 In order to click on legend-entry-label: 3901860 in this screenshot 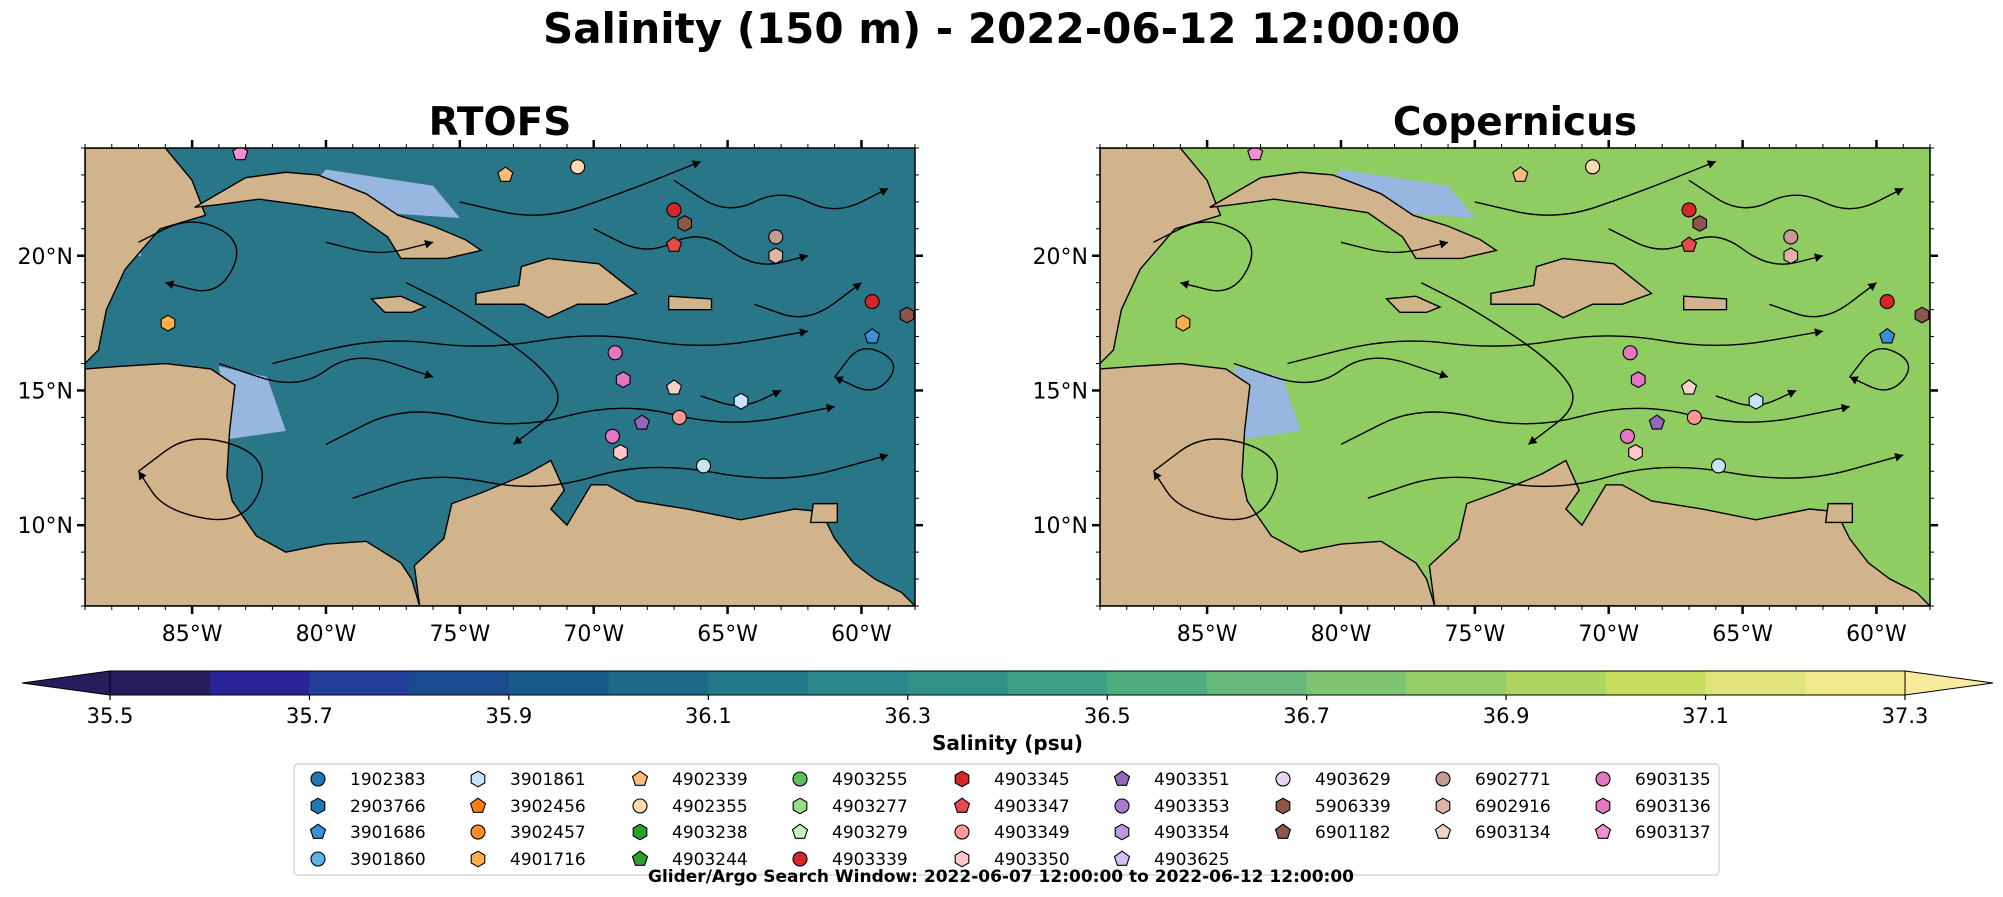, I will do `click(388, 860)`.